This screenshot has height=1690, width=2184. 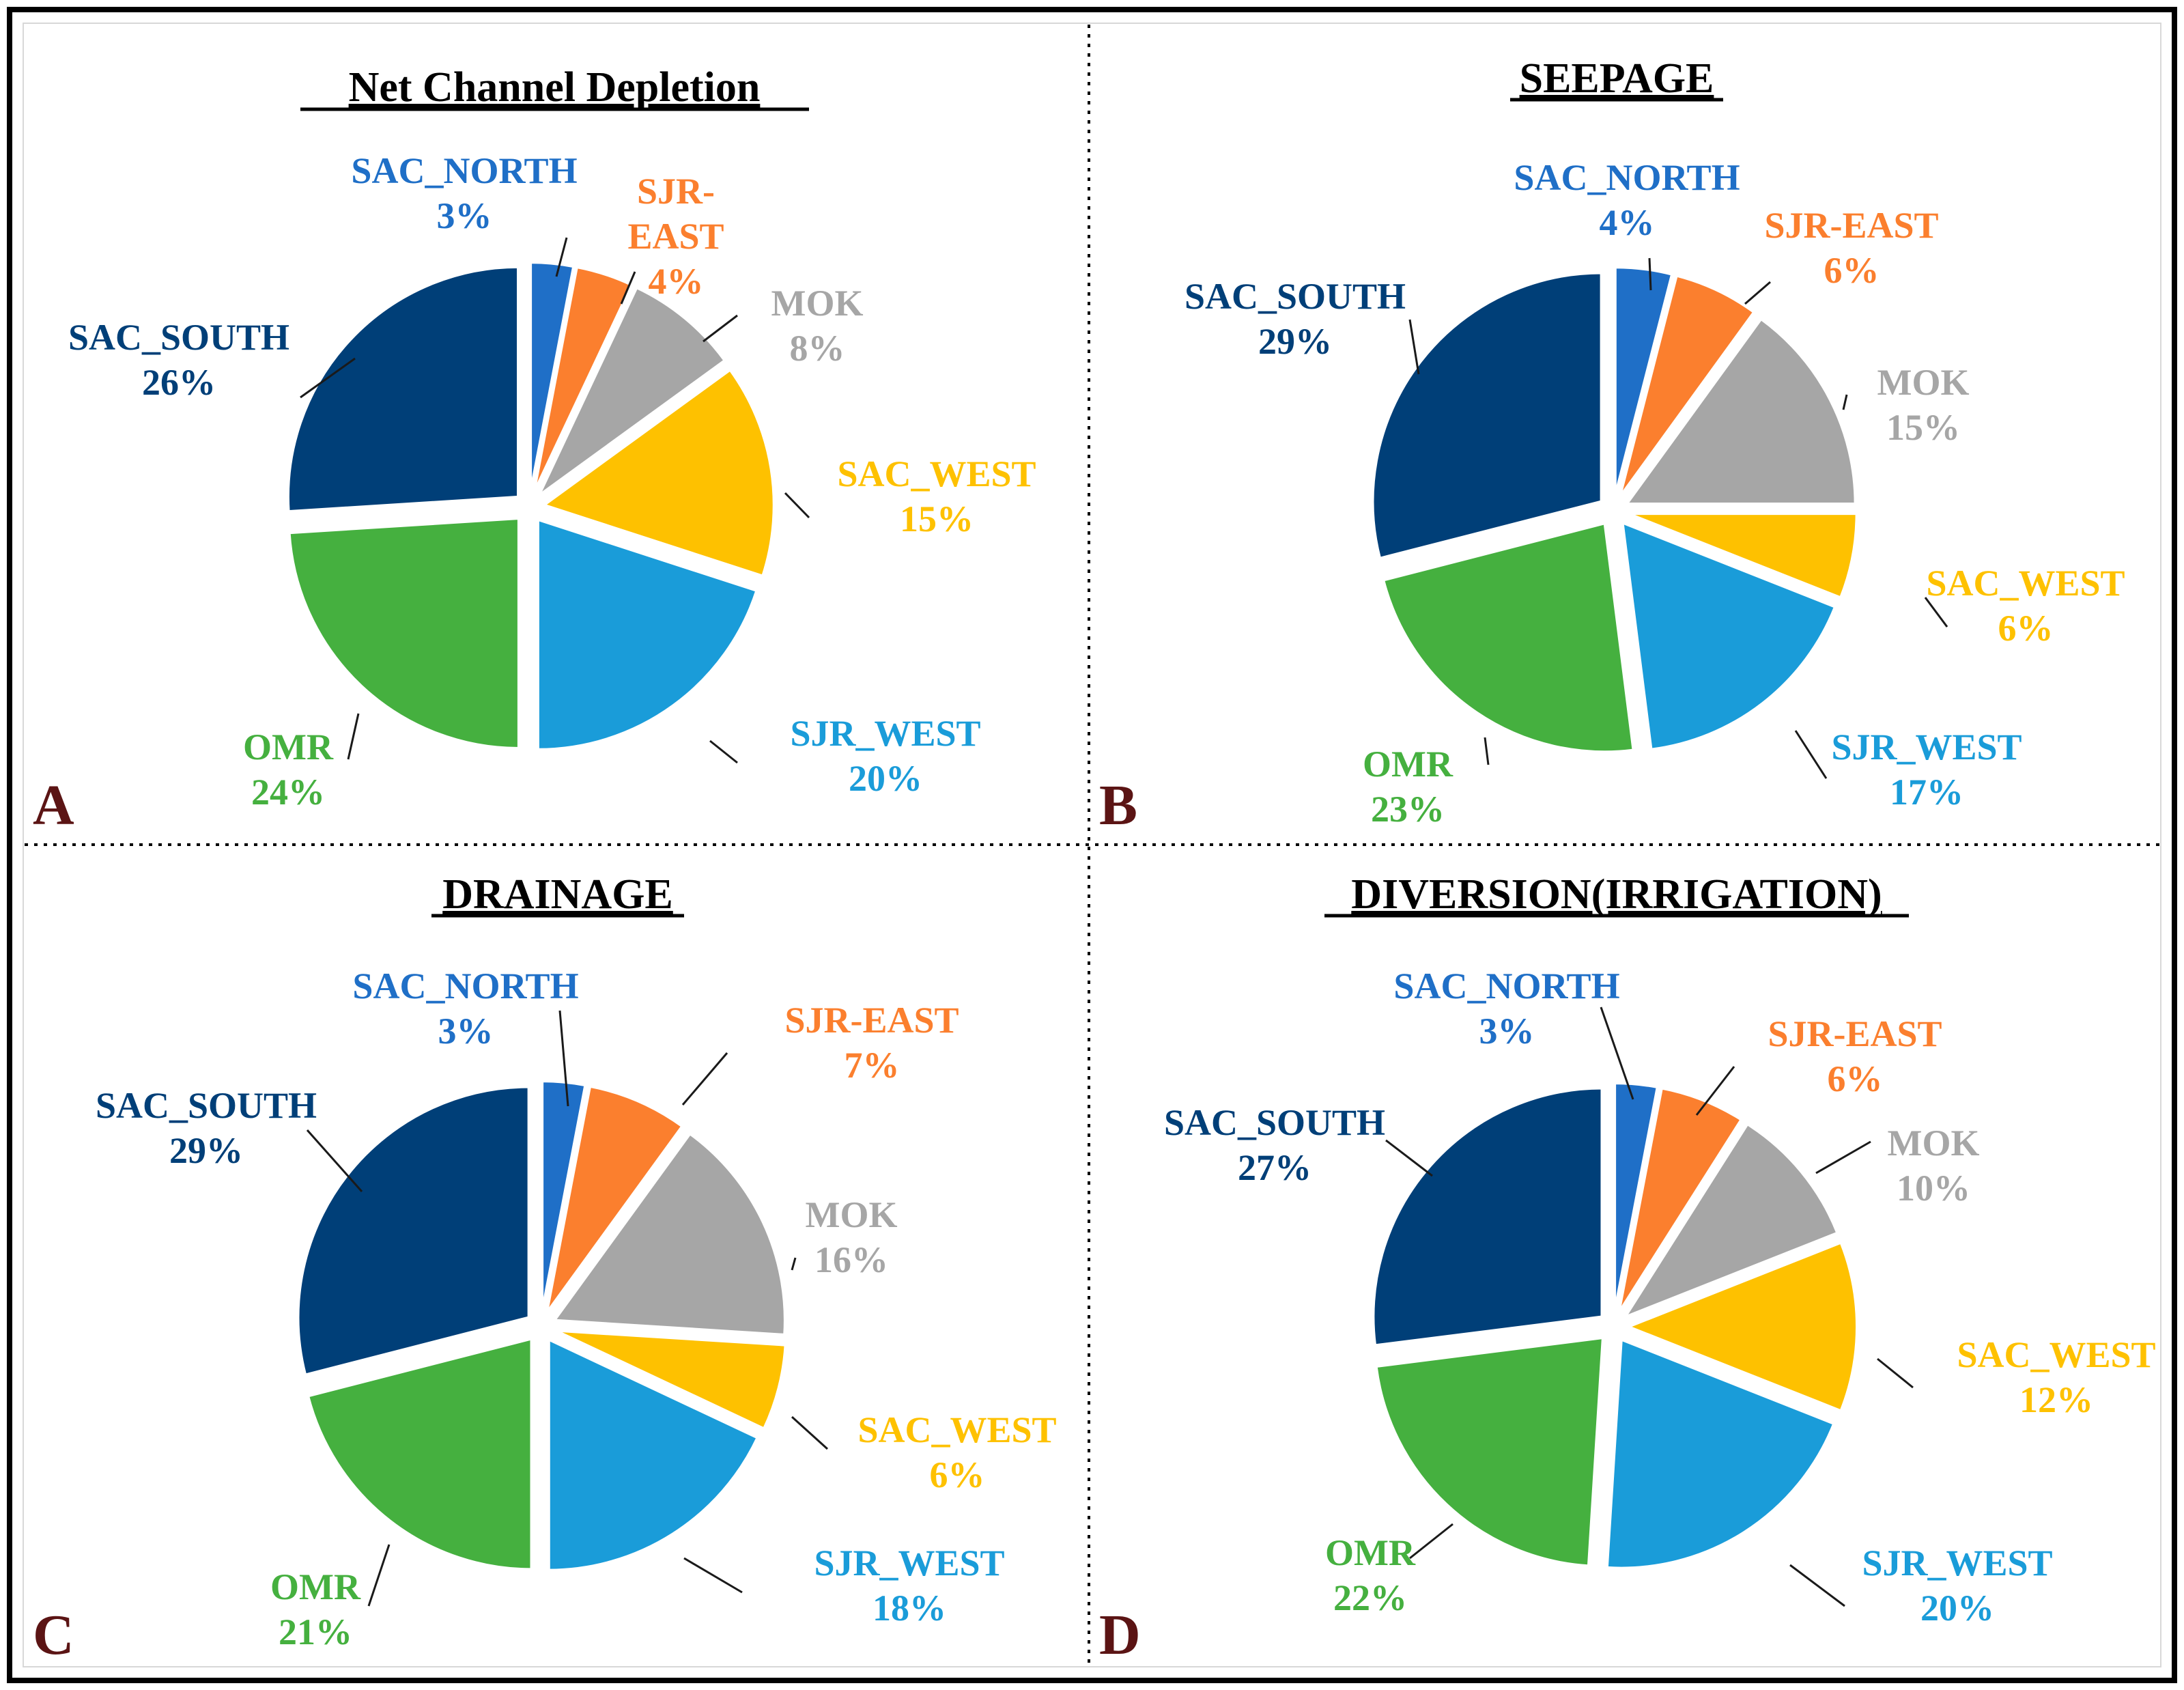 I want to click on label-sac-west: SAC_WEST 15%, so click(x=936, y=496).